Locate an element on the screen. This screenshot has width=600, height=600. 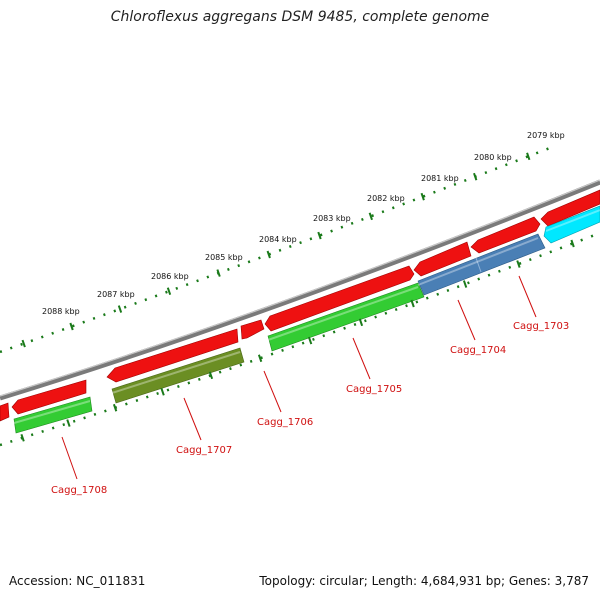
kbp-label-2087: 2087 kbp is located at coordinates (116, 294).